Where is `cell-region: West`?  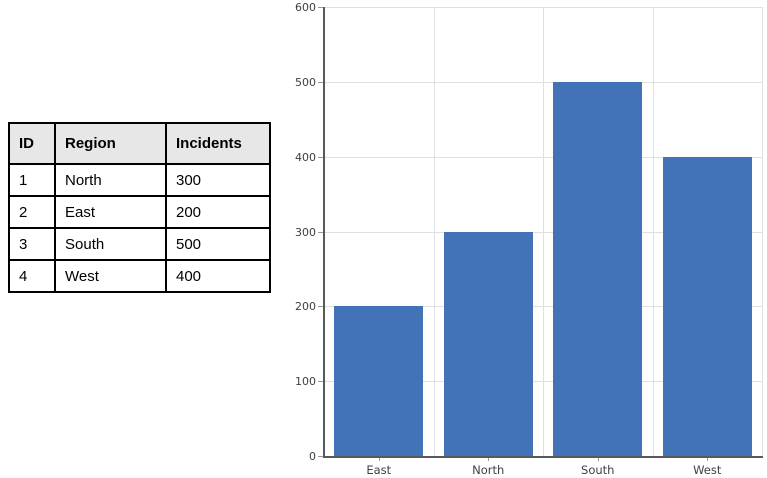 cell-region: West is located at coordinates (110, 276).